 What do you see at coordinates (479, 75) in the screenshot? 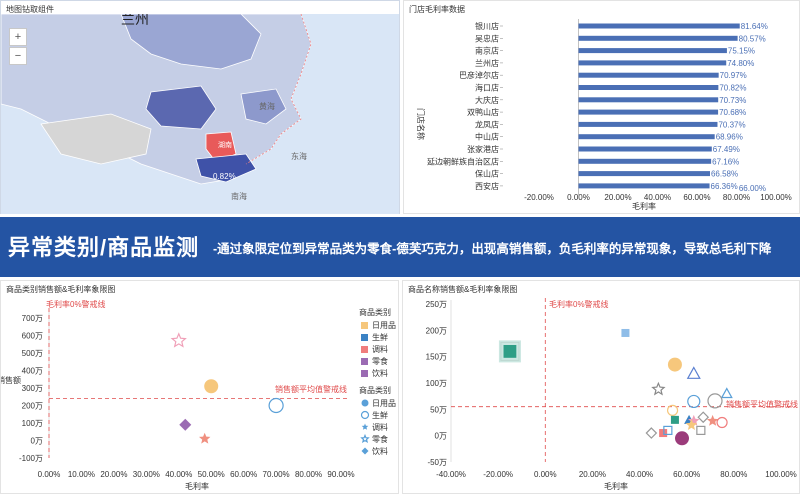
I see `bar-category-label: 巴彦淖尔店` at bounding box center [479, 75].